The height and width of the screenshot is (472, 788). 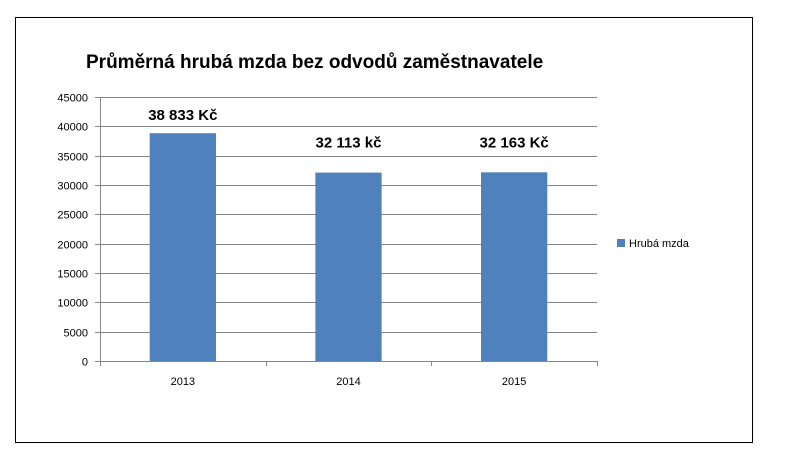 What do you see at coordinates (348, 129) in the screenshot?
I see `data-labels: 38 833 Kč 32 113 kč 32 163 Kč` at bounding box center [348, 129].